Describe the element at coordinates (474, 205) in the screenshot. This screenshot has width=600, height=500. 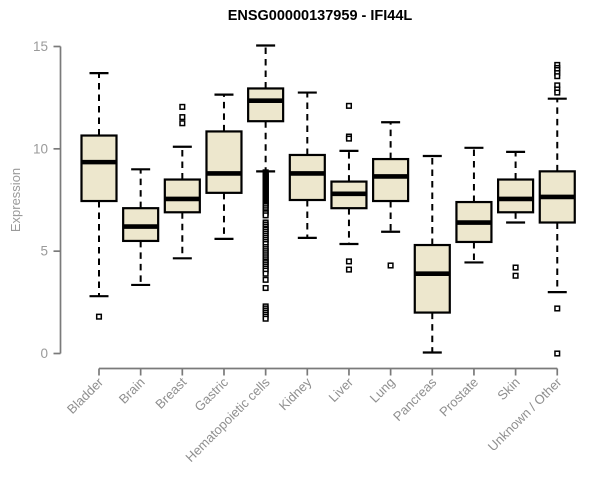
I see `box-prostate` at that location.